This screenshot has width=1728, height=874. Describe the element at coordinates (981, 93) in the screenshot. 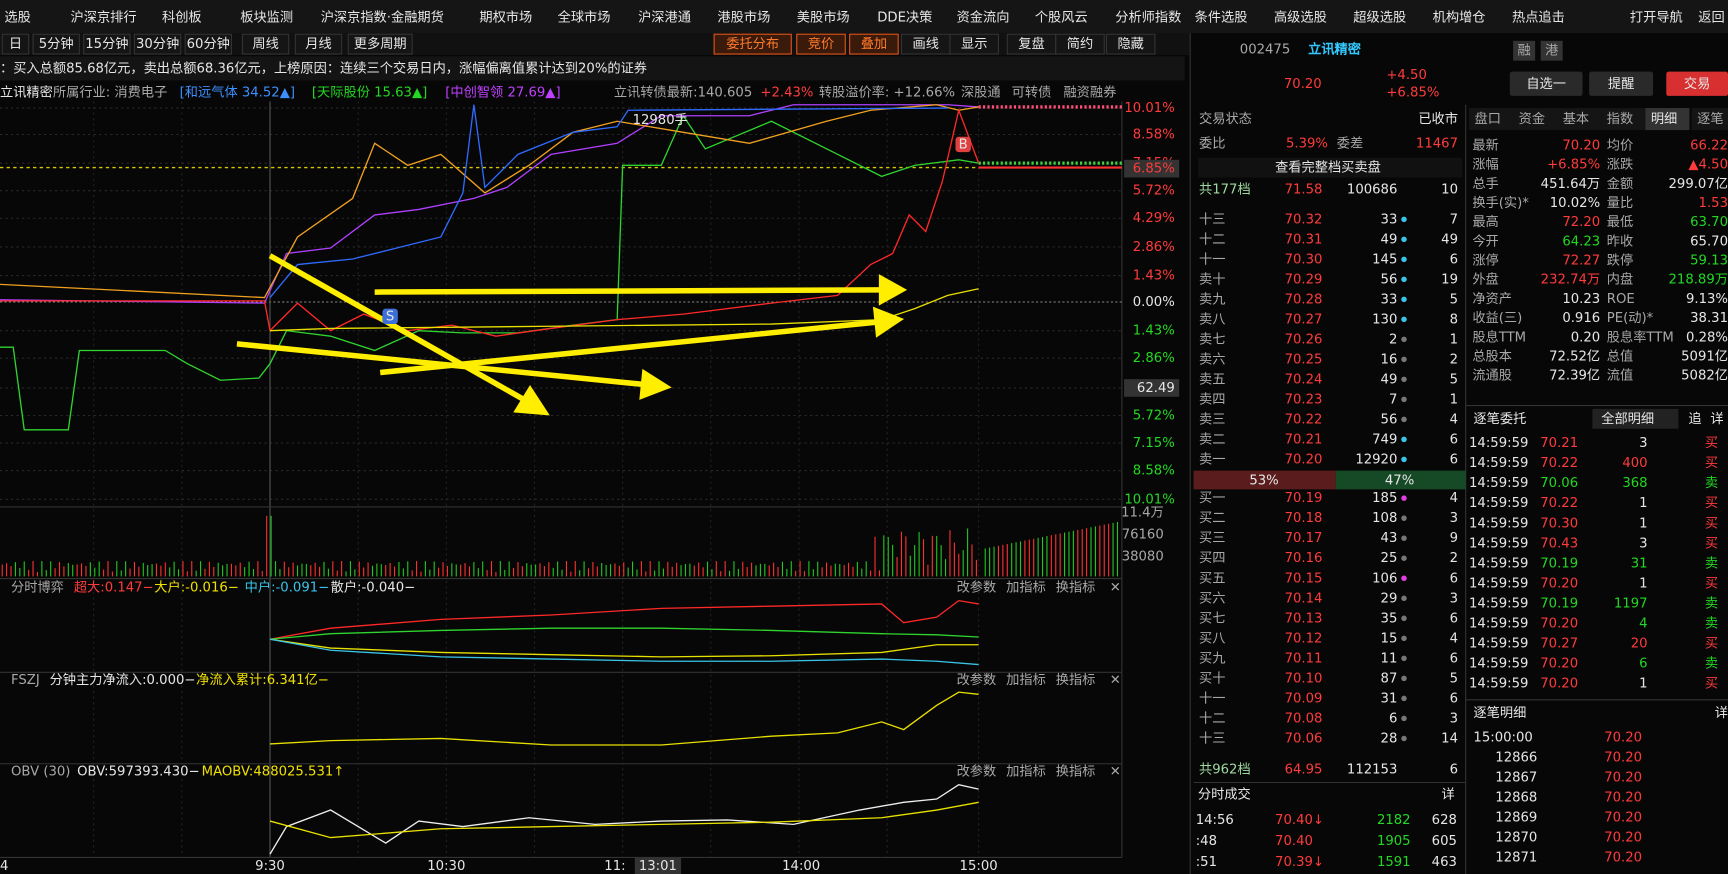

I see `link: 深股通` at that location.